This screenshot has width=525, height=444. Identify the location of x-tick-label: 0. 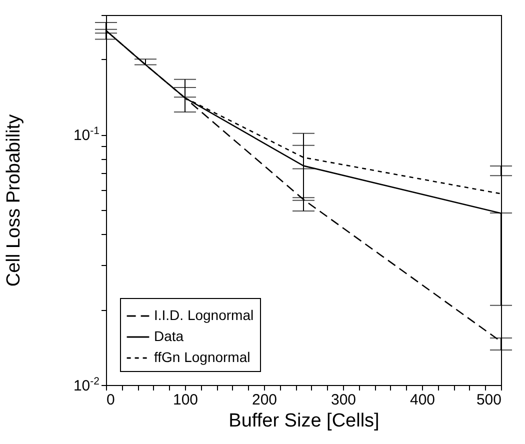
(110, 400).